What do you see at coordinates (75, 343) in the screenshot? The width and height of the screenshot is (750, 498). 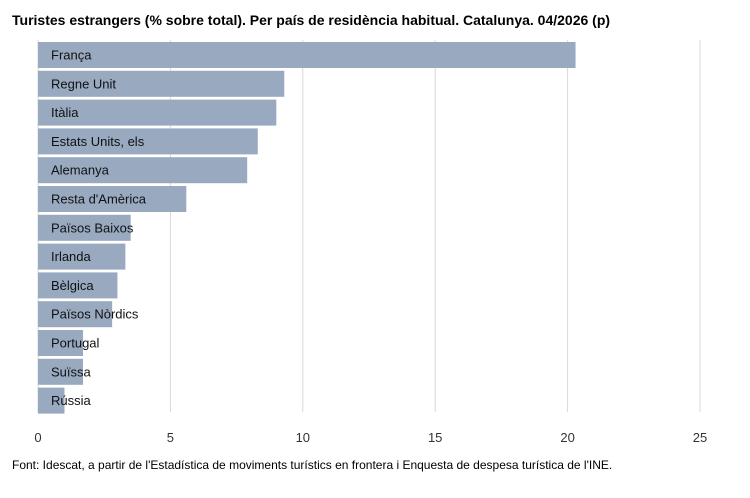 I see `bar-label: Portugal` at bounding box center [75, 343].